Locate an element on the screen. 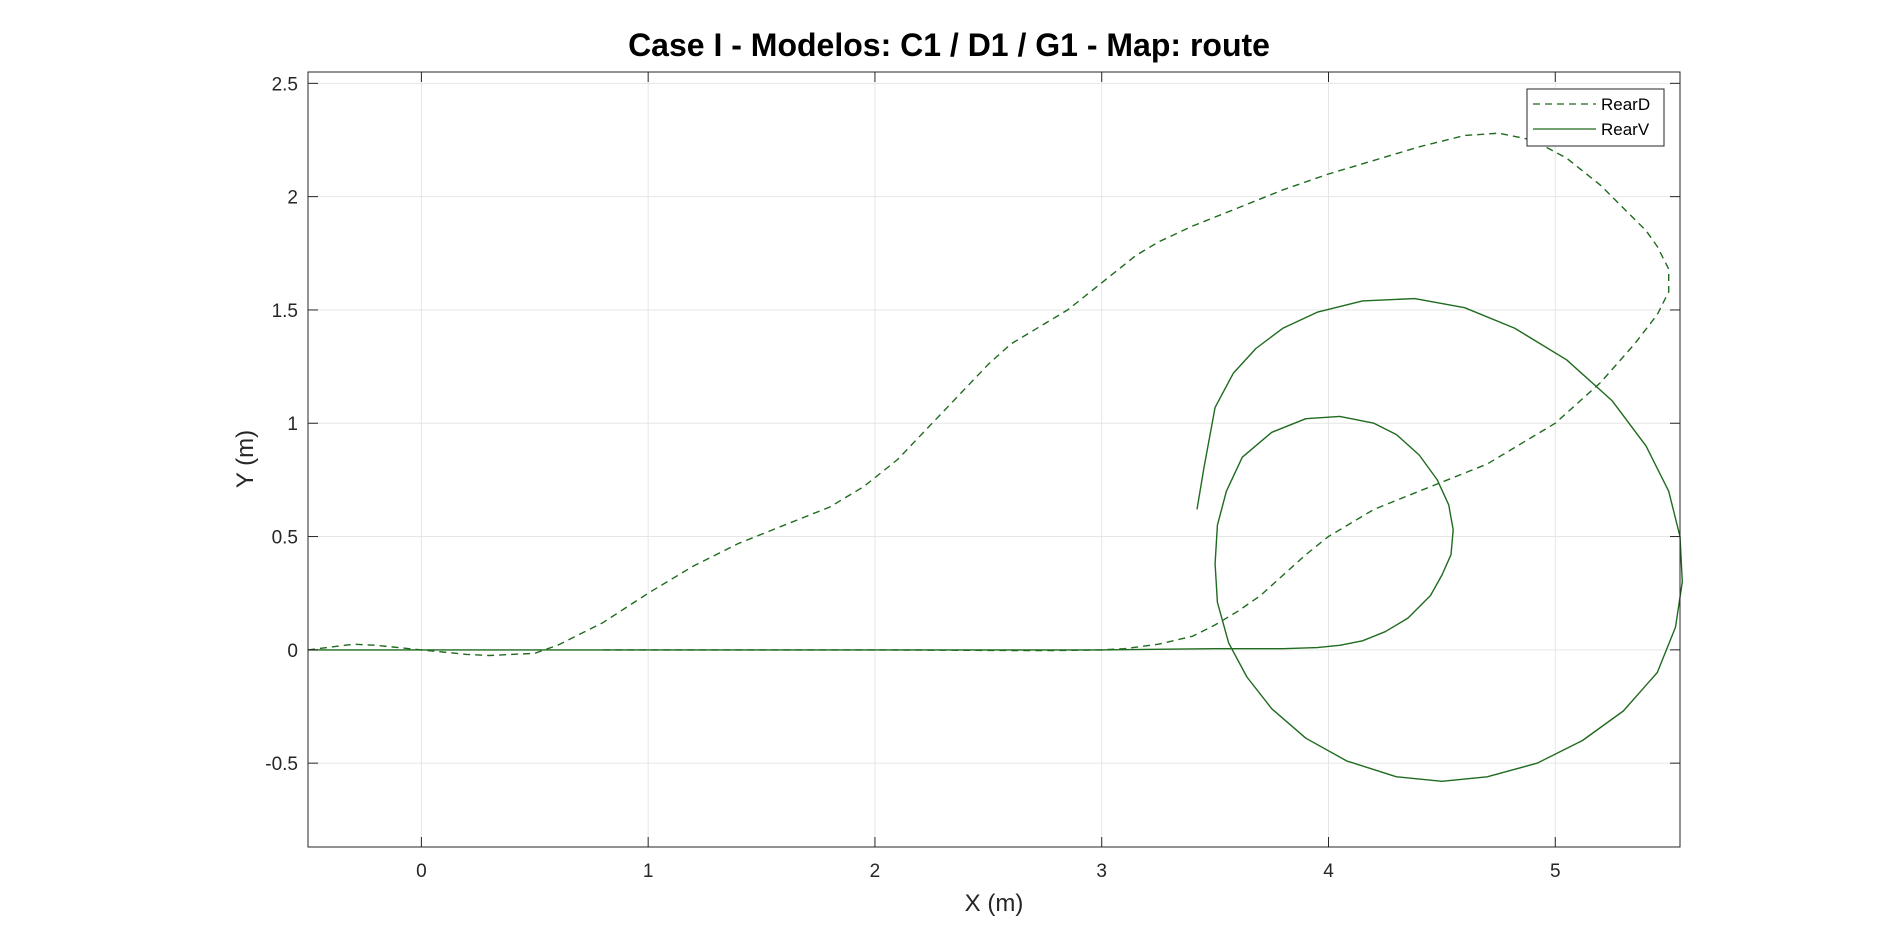 Image resolution: width=1897 pixels, height=945 pixels. x-axis-label: X (m) is located at coordinates (994, 903).